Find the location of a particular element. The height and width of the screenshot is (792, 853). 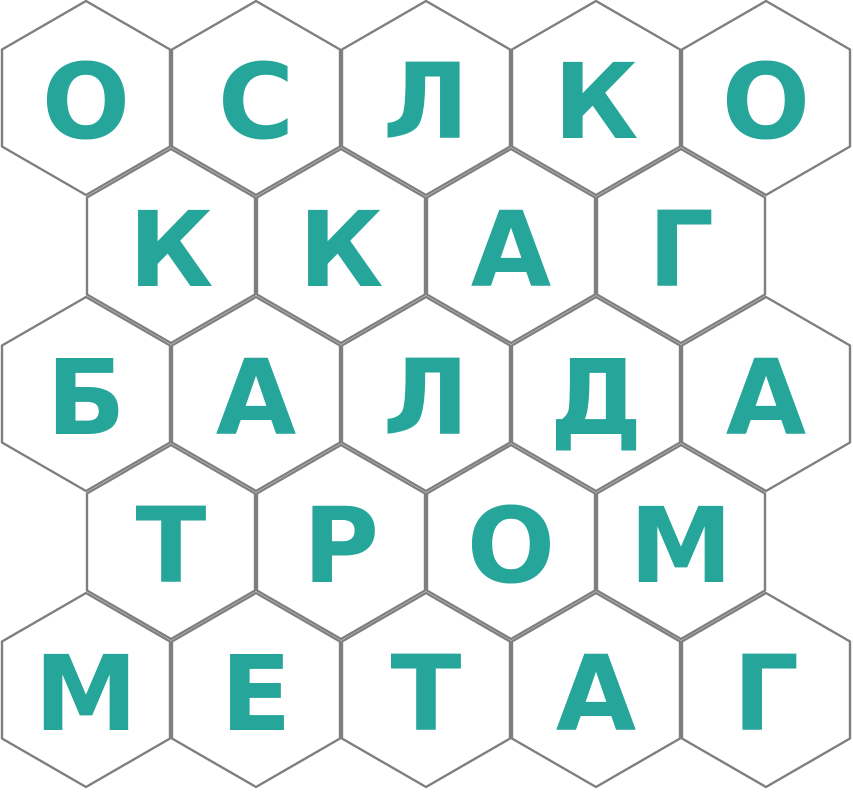

hex-cell: Е is located at coordinates (256, 690).